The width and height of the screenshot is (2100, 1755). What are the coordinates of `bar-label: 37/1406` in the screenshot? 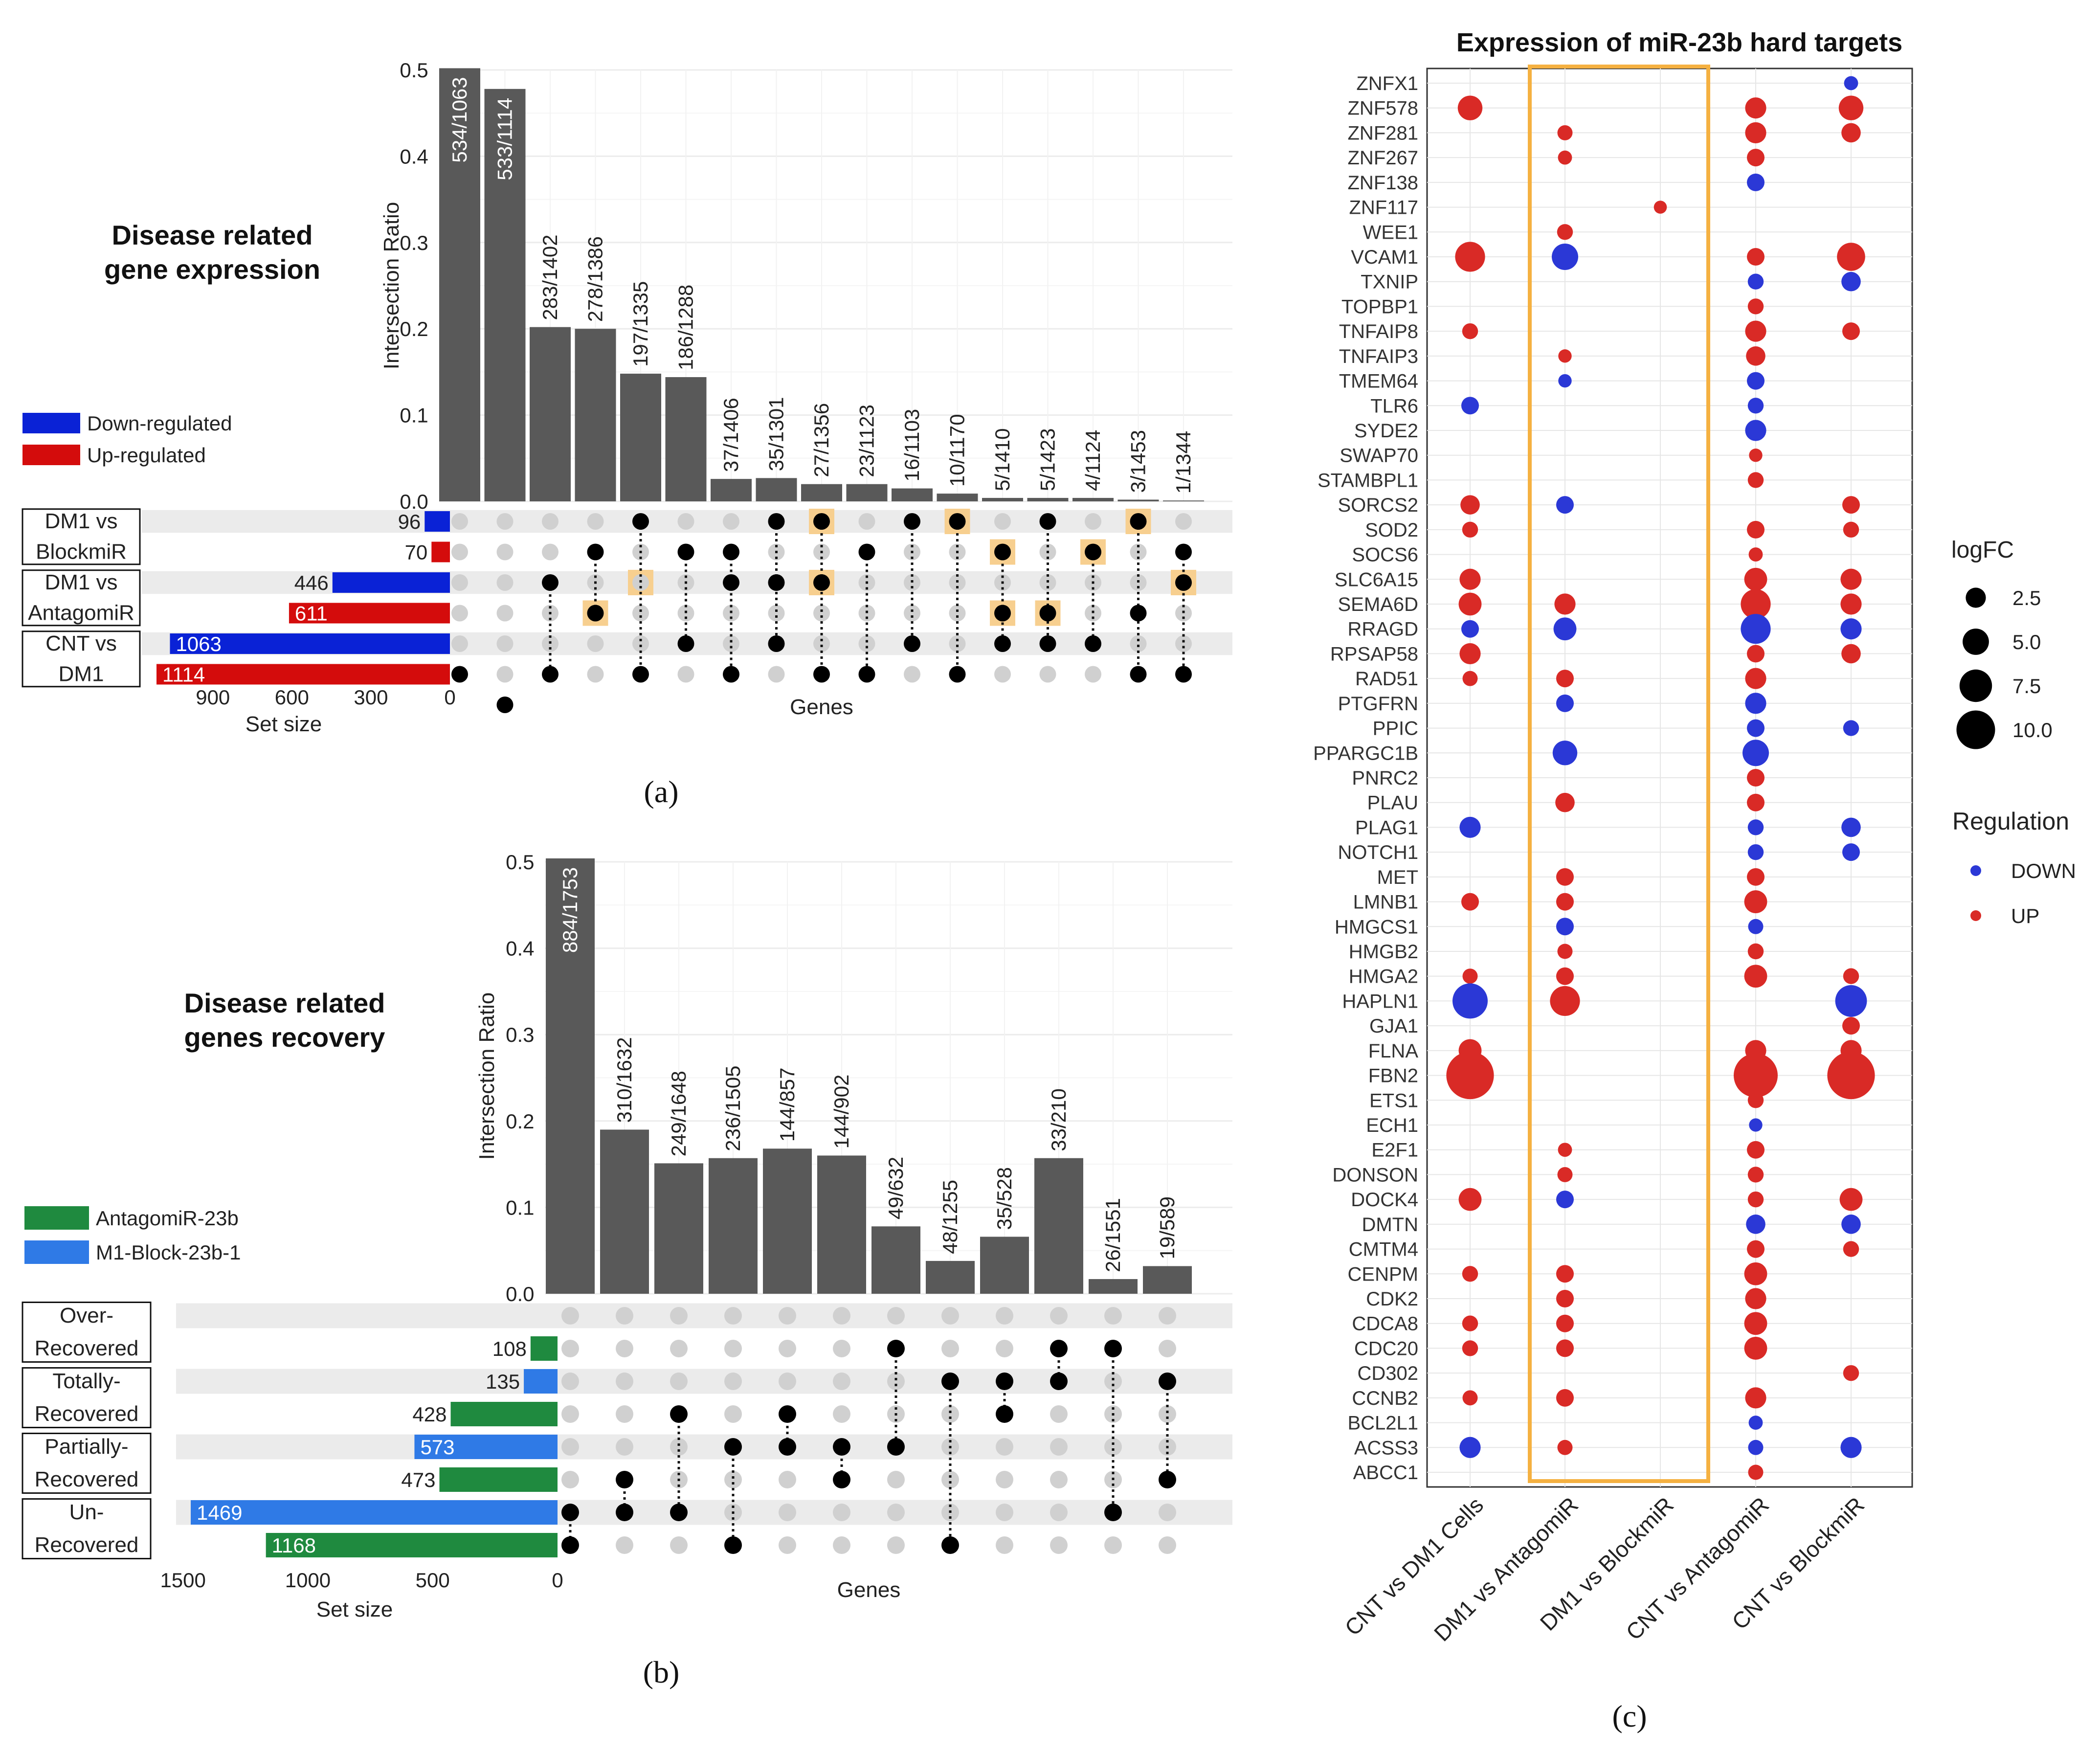 It's located at (731, 435).